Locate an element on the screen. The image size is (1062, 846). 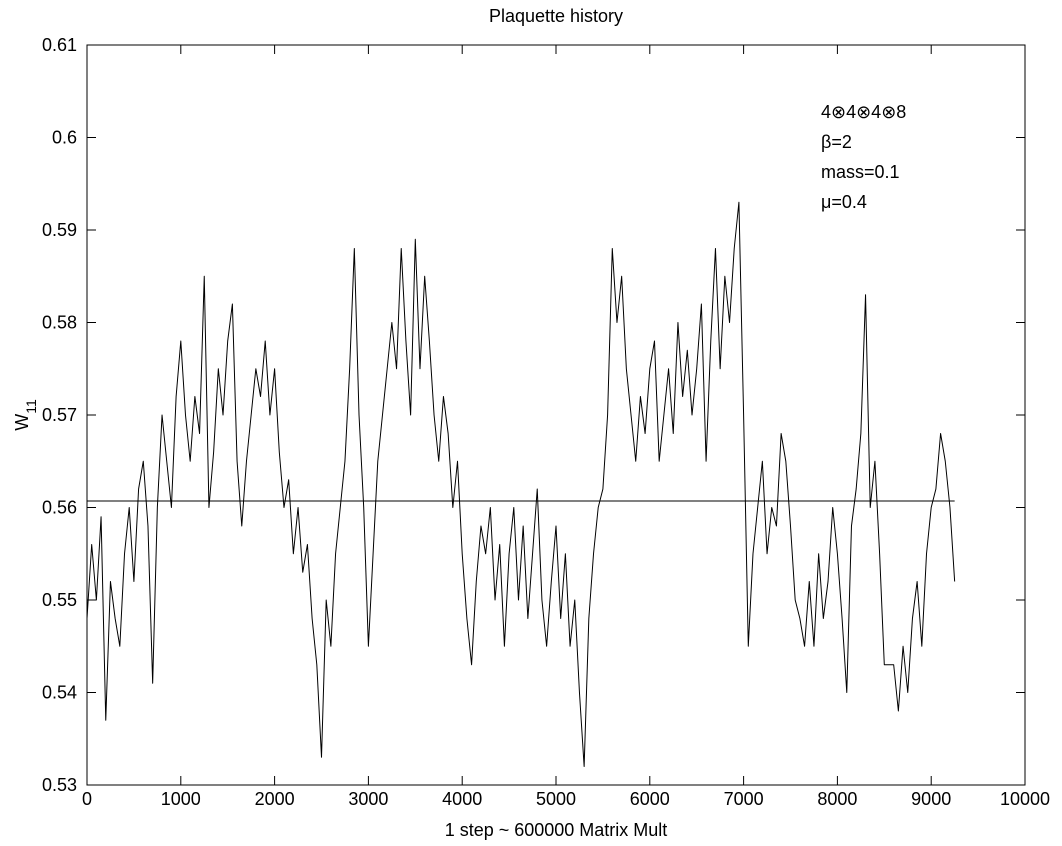
x-tick-label: 4000 is located at coordinates (462, 799).